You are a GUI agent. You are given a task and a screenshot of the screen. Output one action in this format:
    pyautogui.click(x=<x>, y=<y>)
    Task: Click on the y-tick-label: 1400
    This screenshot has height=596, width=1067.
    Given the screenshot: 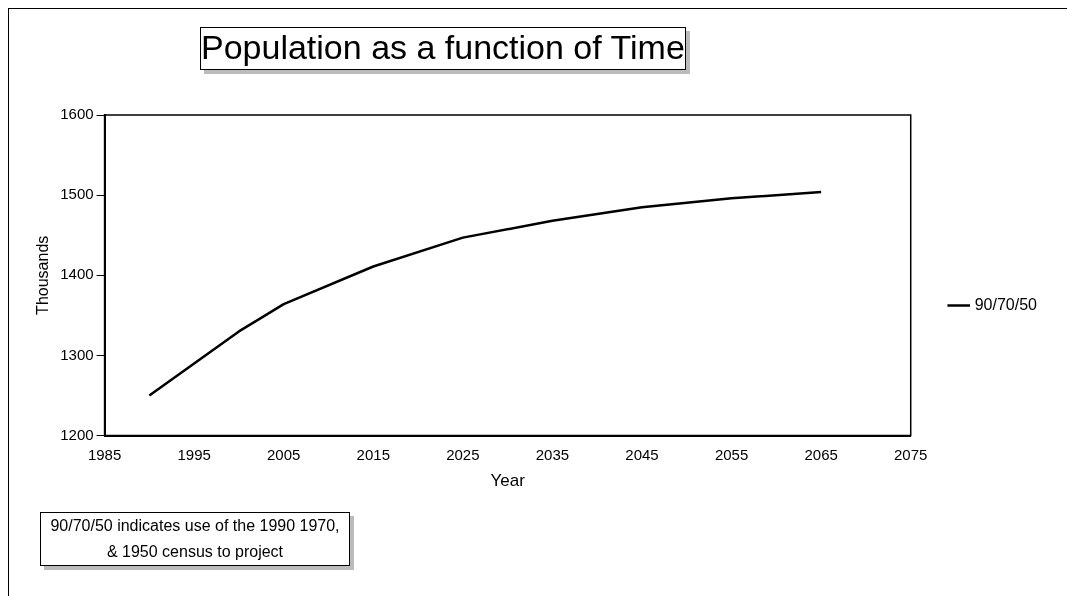 What is the action you would take?
    pyautogui.click(x=77, y=274)
    